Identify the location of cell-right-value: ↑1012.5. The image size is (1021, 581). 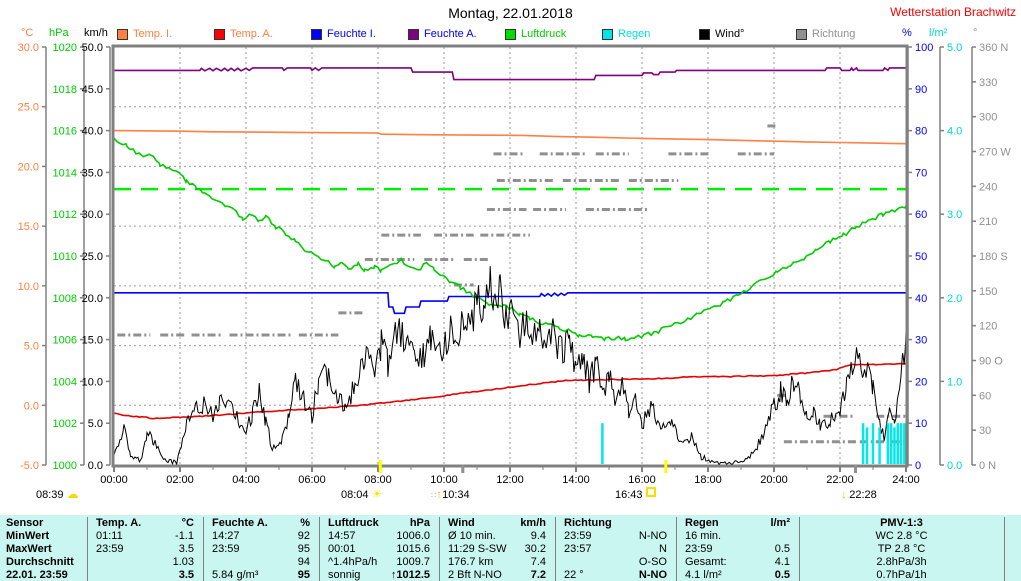
(410, 575).